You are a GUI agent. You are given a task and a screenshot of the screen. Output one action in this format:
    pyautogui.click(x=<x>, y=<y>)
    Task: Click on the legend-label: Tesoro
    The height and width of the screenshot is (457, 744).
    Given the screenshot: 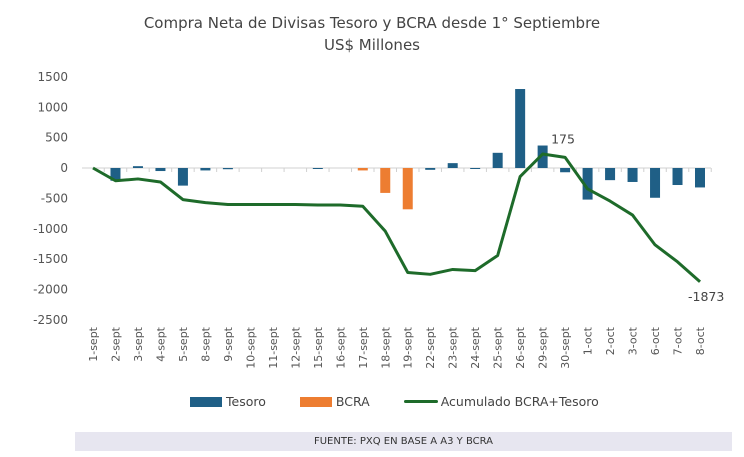 What is the action you would take?
    pyautogui.click(x=246, y=401)
    